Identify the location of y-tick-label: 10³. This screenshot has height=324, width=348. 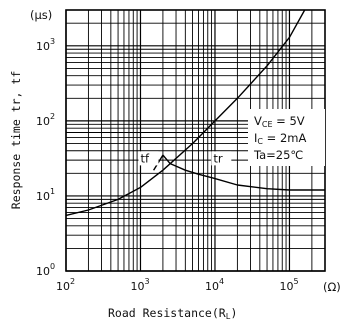
(45, 45).